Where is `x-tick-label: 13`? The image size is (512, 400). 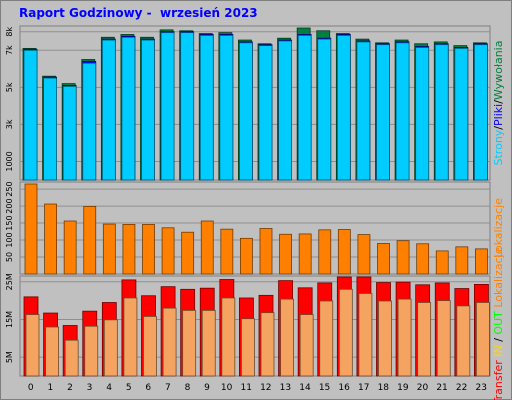
x-tick-label: 13 is located at coordinates (285, 388).